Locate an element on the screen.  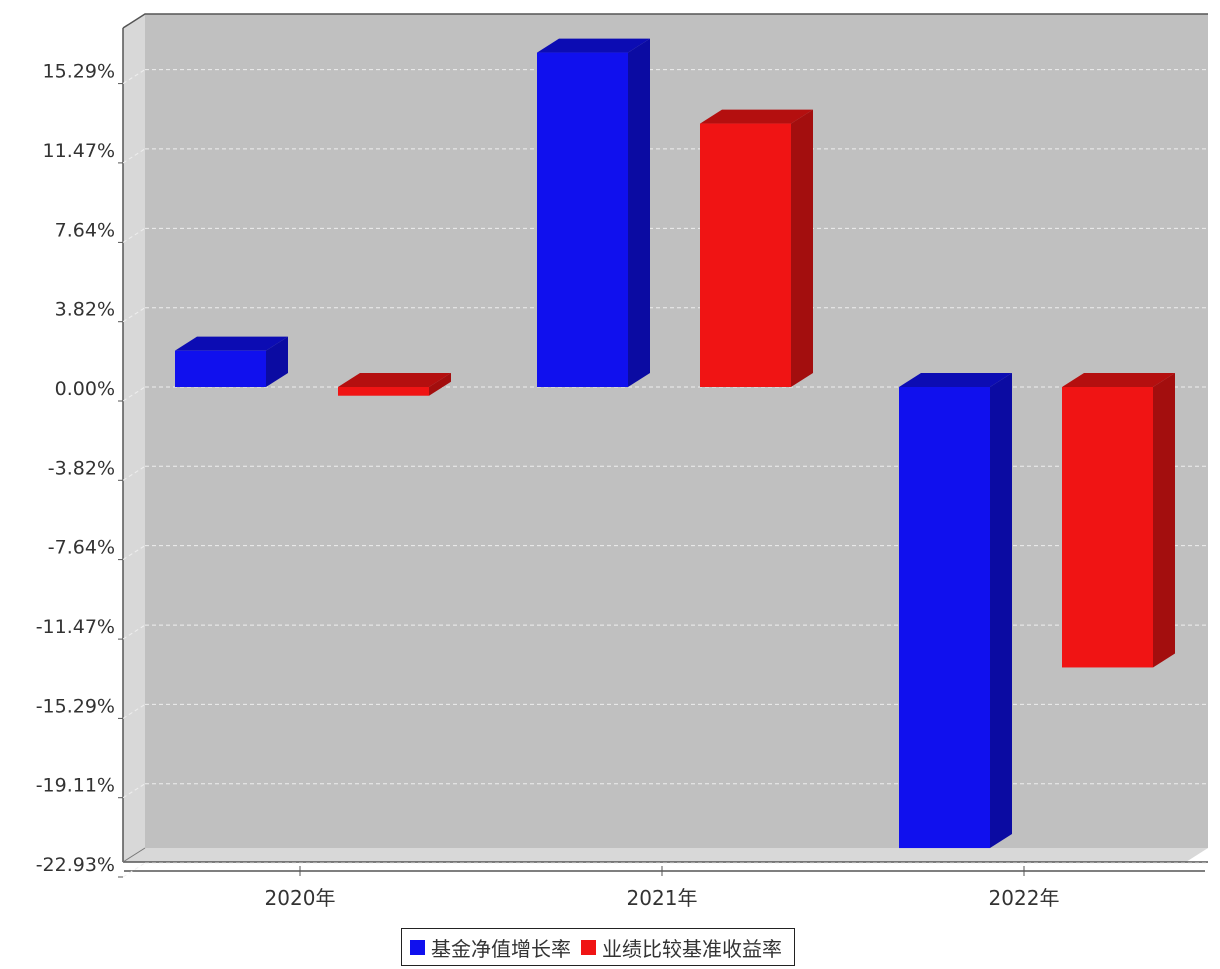
y-tick-label: -3.82% is located at coordinates (81, 468).